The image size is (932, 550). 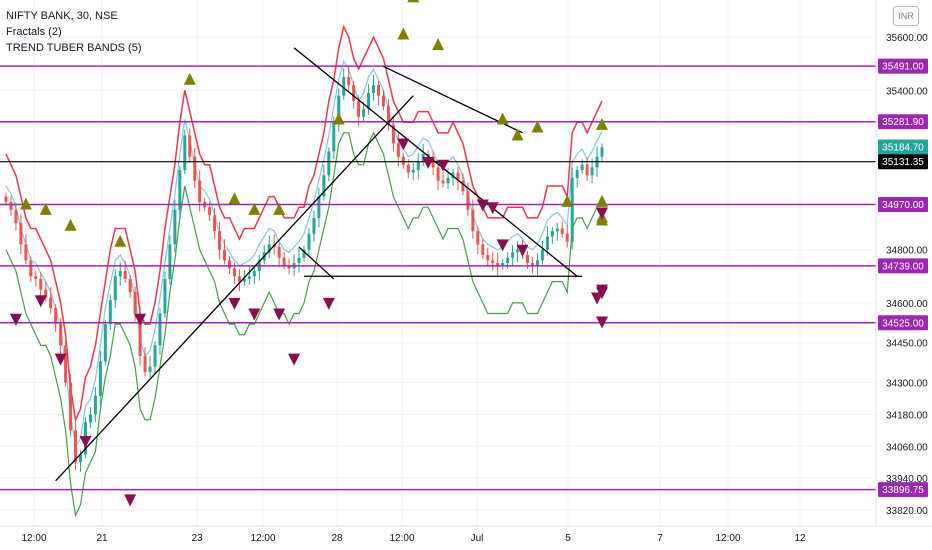 What do you see at coordinates (800, 538) in the screenshot?
I see `x-tick-label: 12` at bounding box center [800, 538].